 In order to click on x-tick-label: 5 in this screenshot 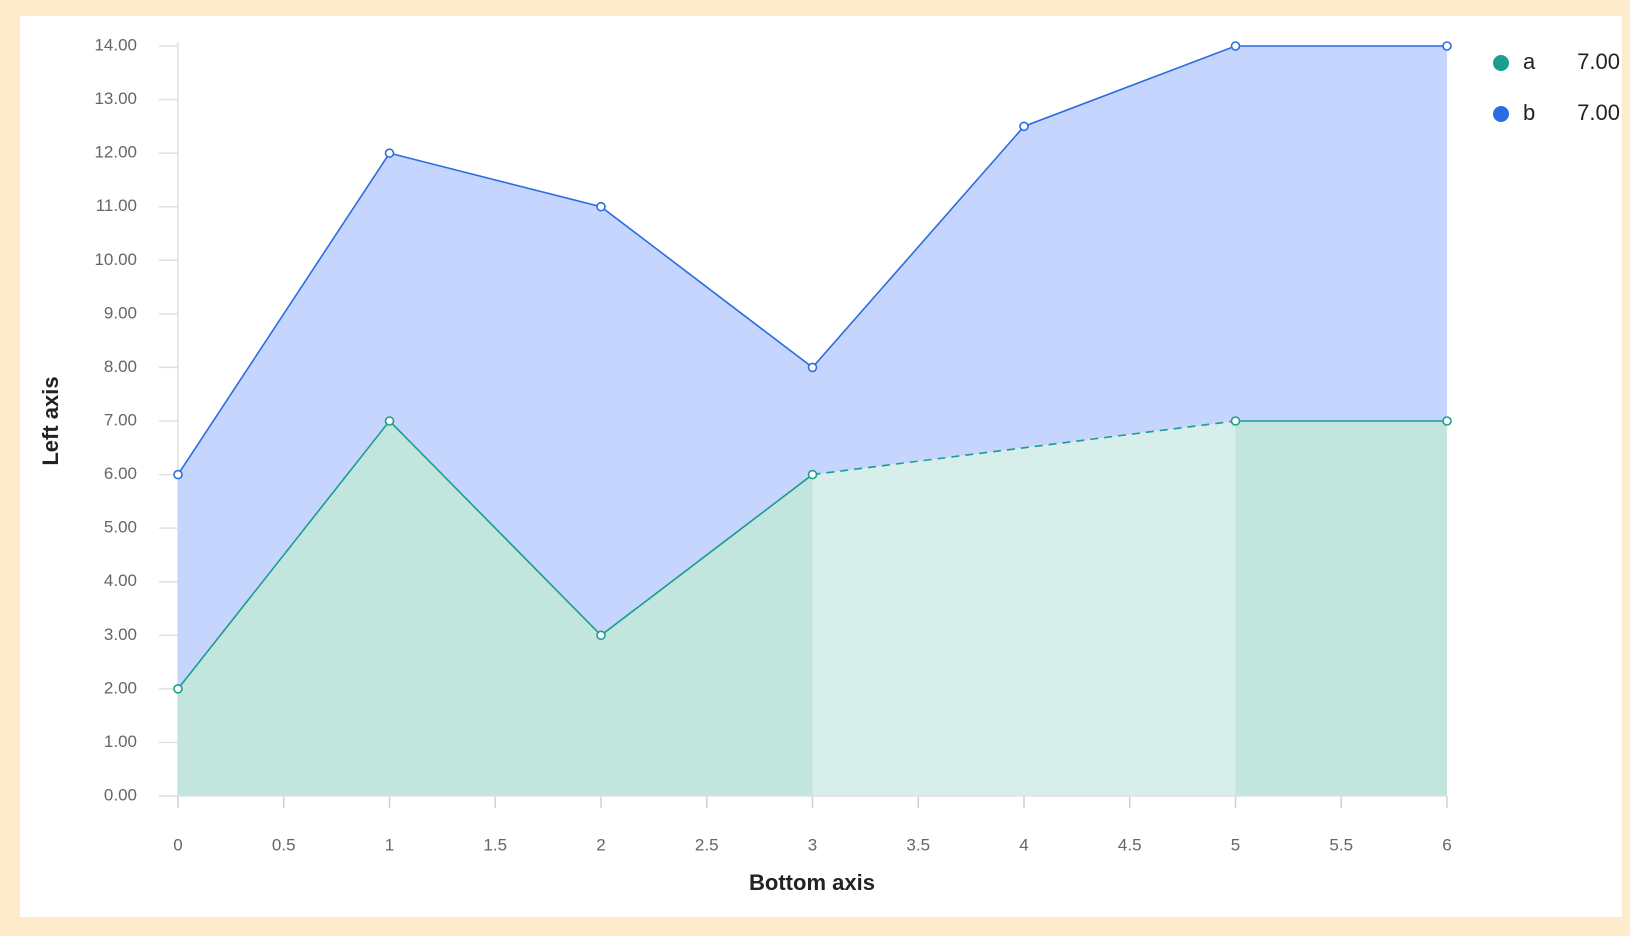, I will do `click(1235, 844)`.